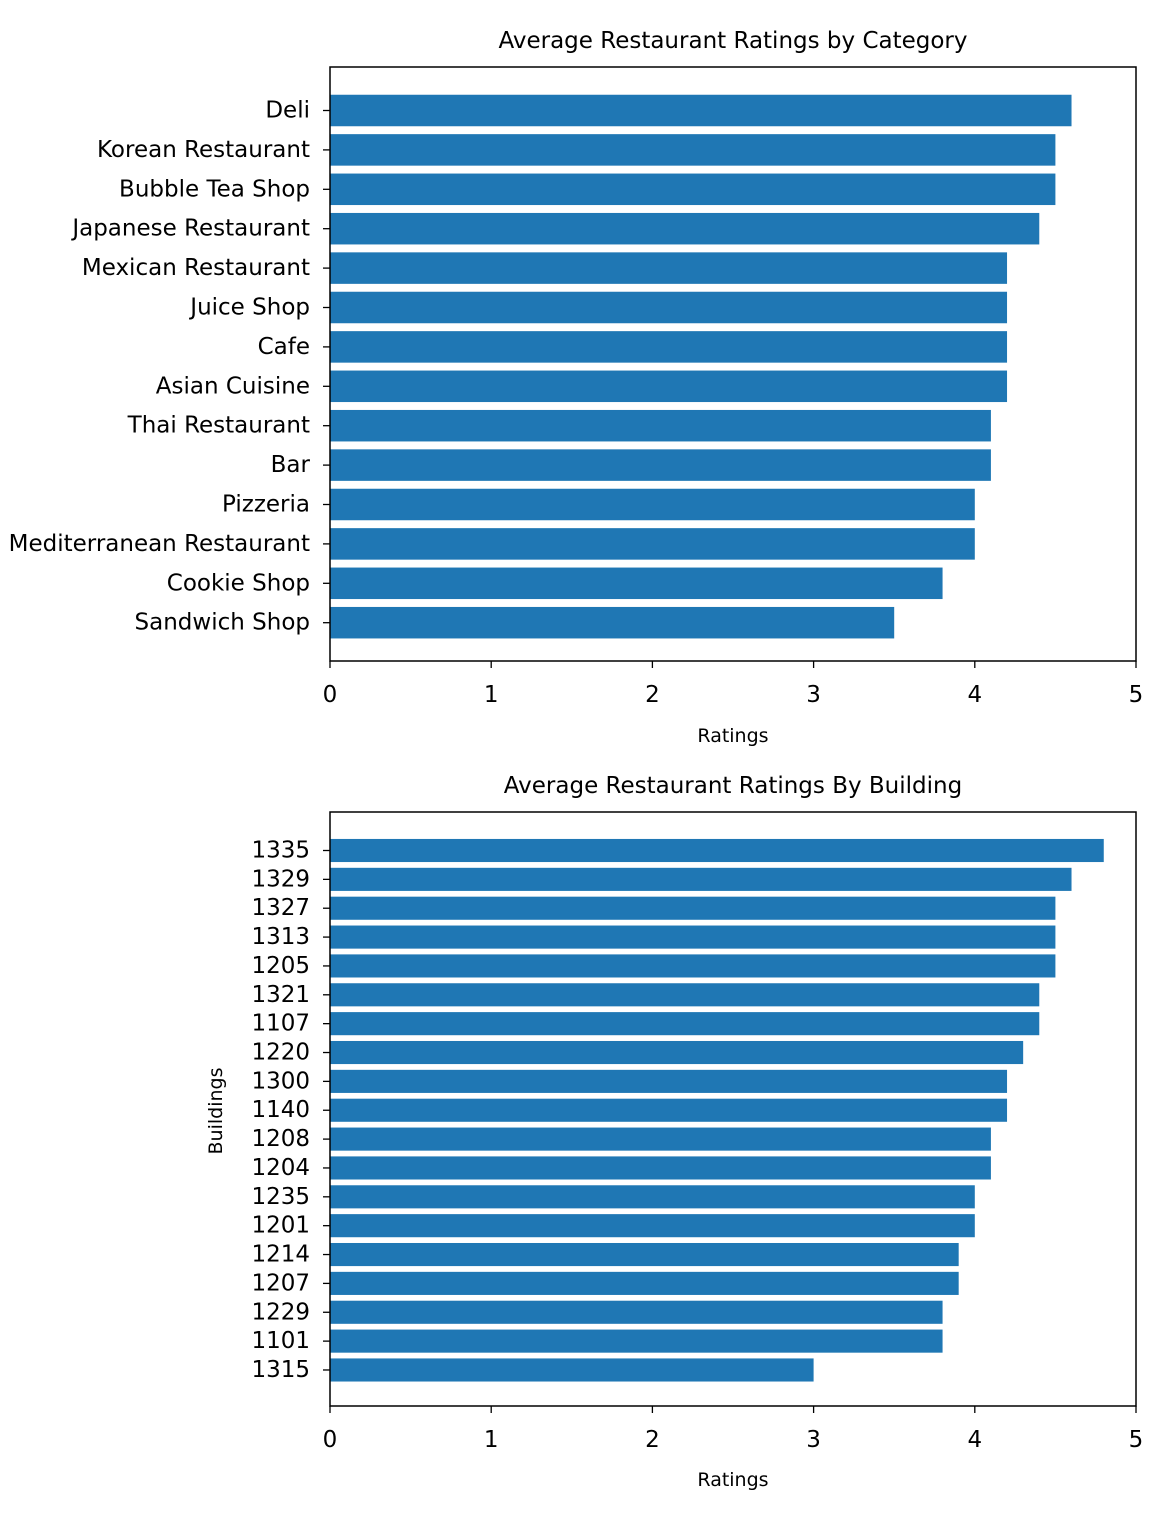  I want to click on y-tick-label: Bar, so click(291, 465).